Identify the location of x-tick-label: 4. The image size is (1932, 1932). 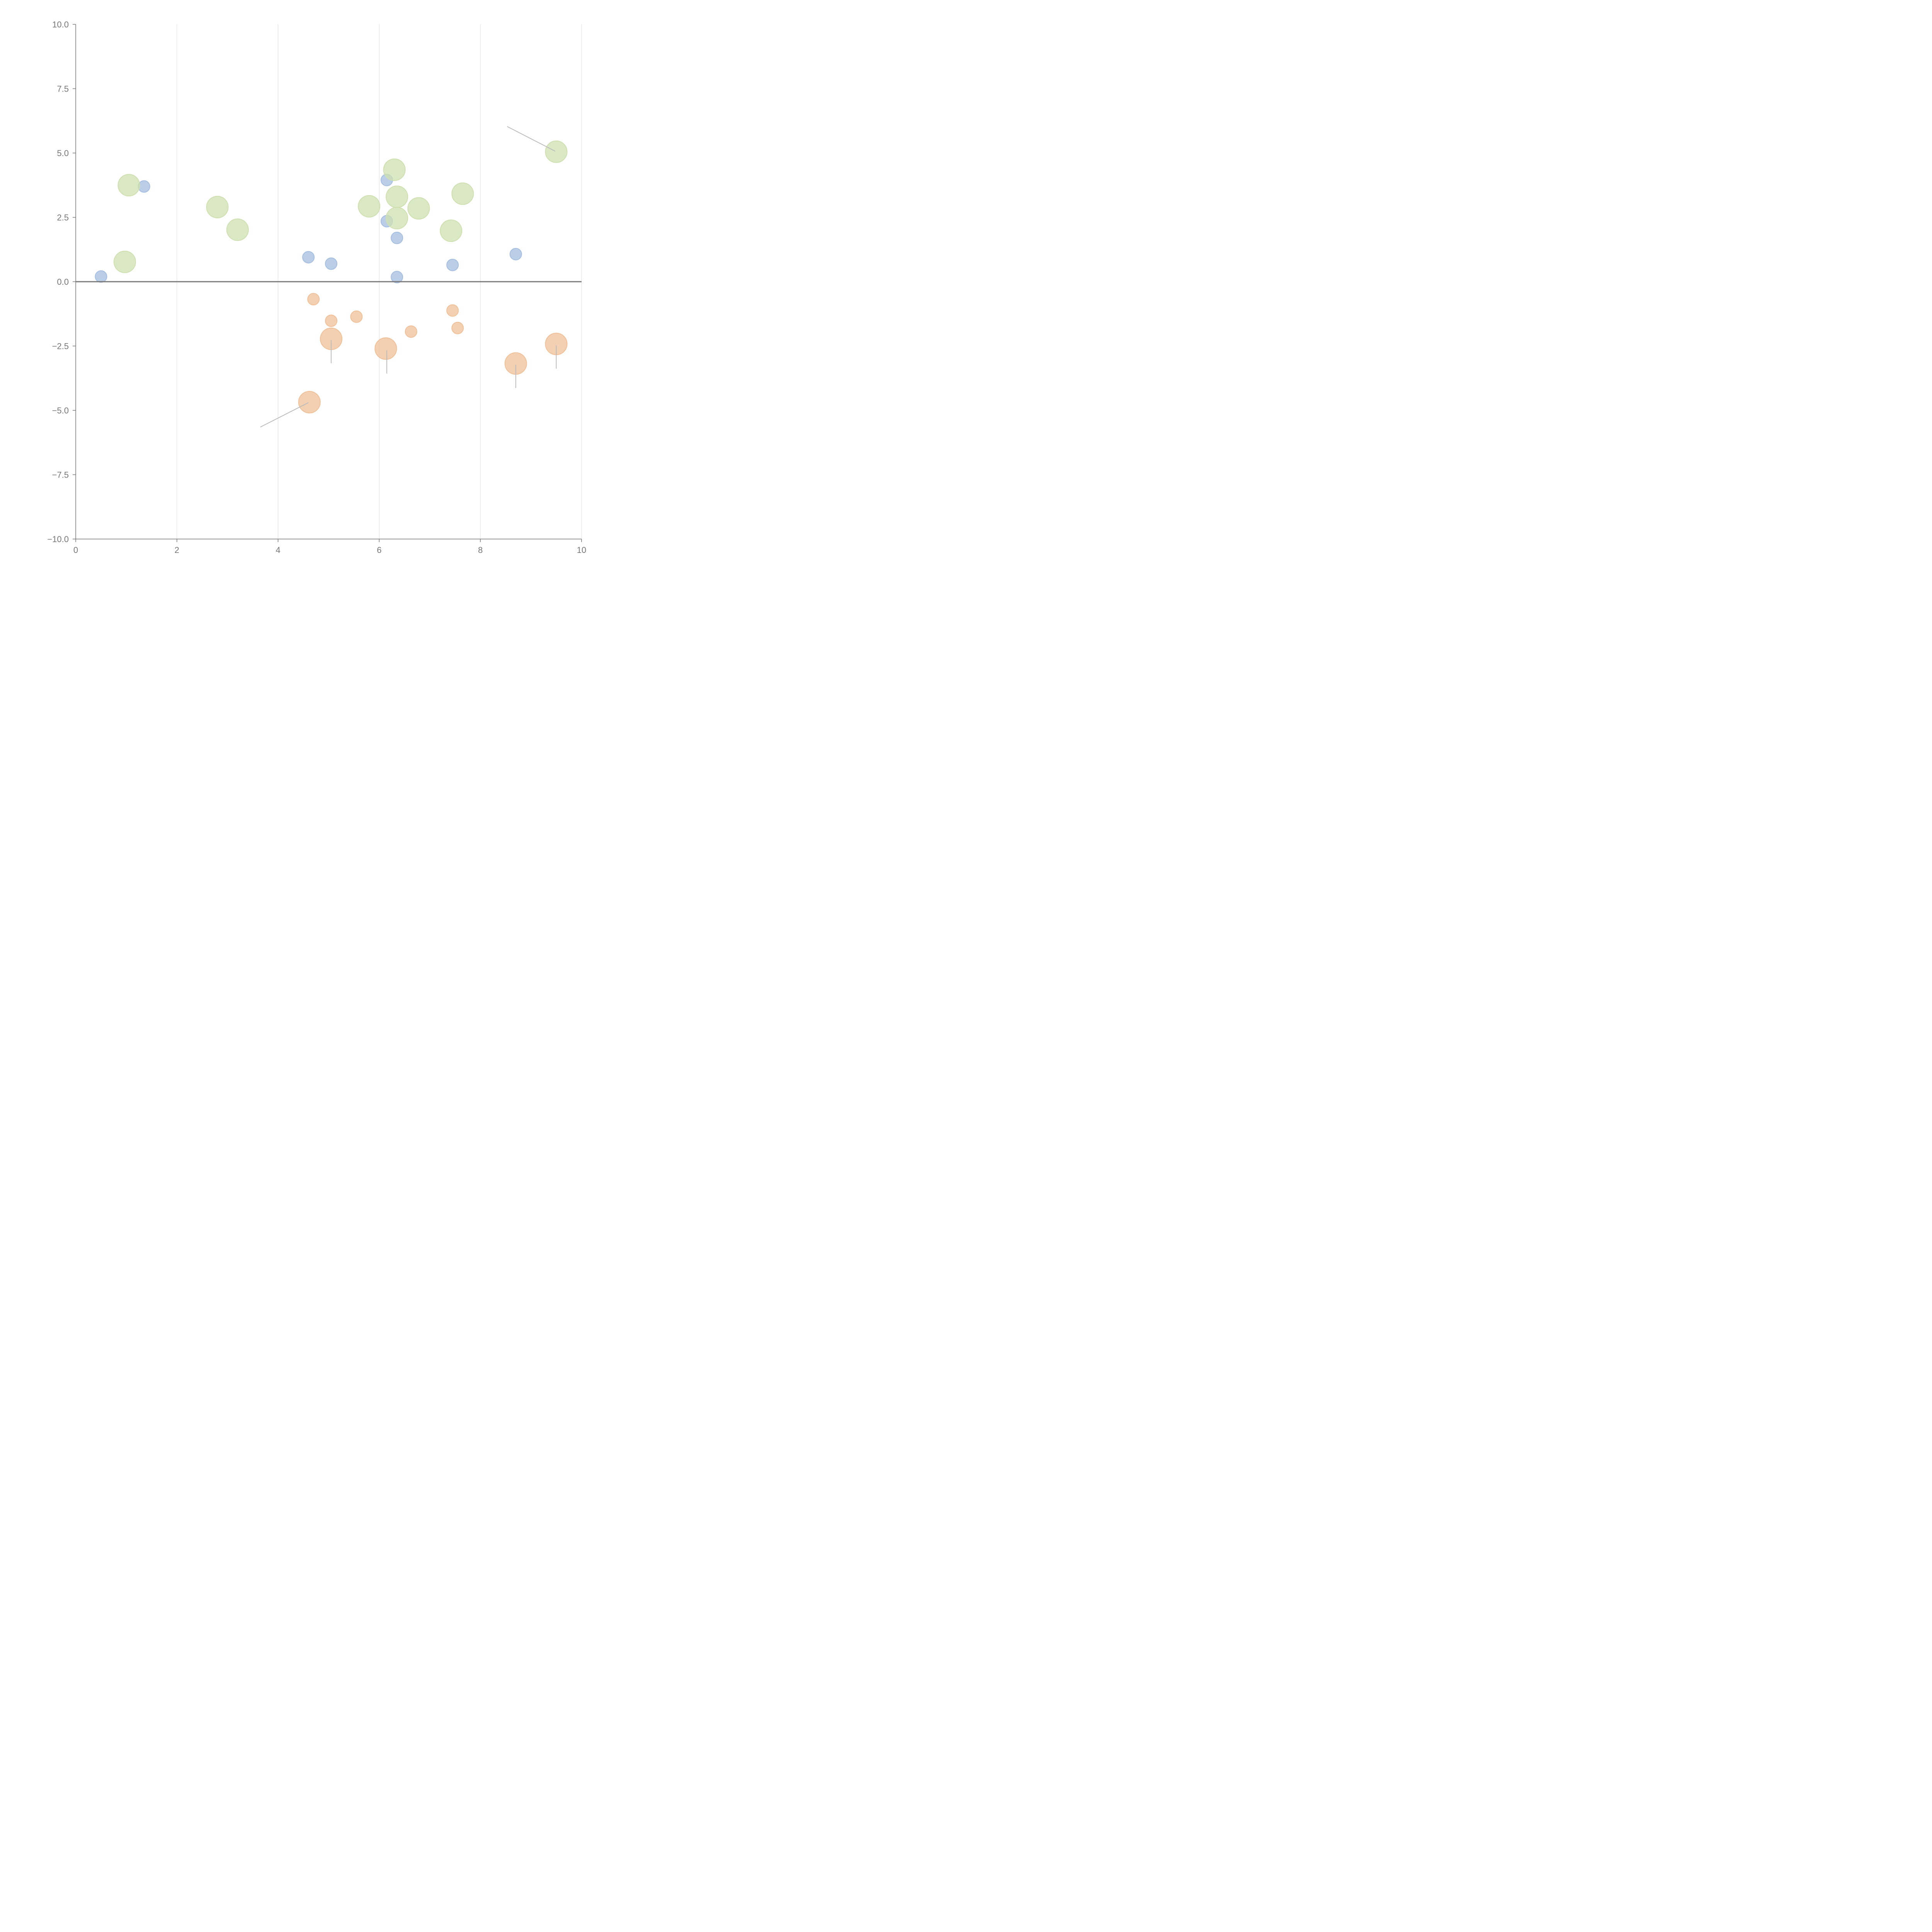
(278, 550).